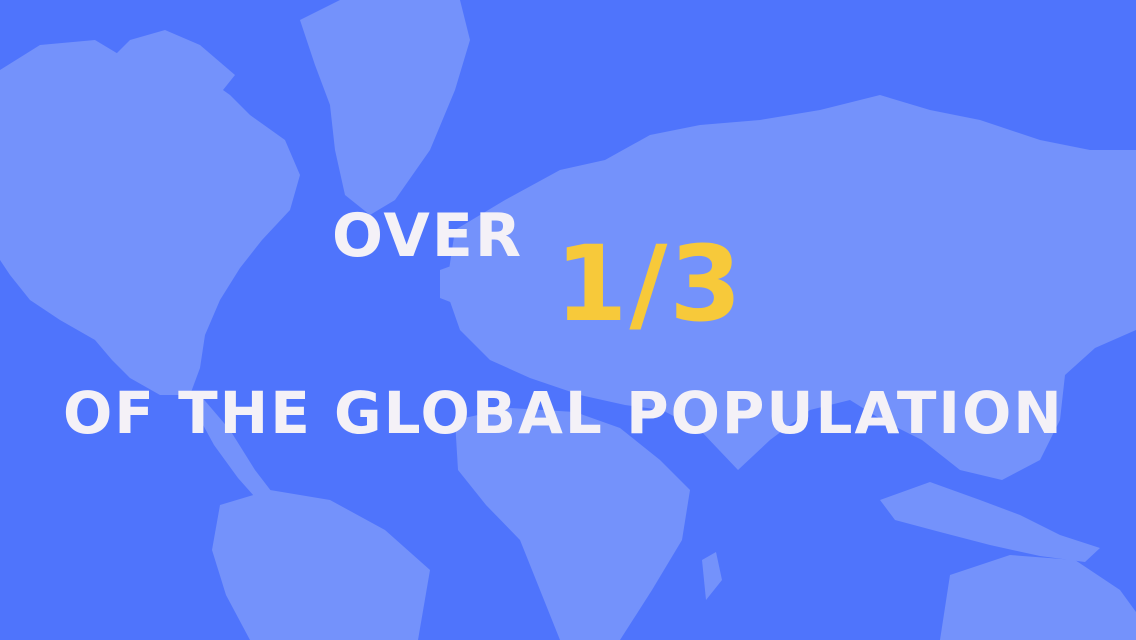  What do you see at coordinates (428, 236) in the screenshot?
I see `headline-over-text: OVER` at bounding box center [428, 236].